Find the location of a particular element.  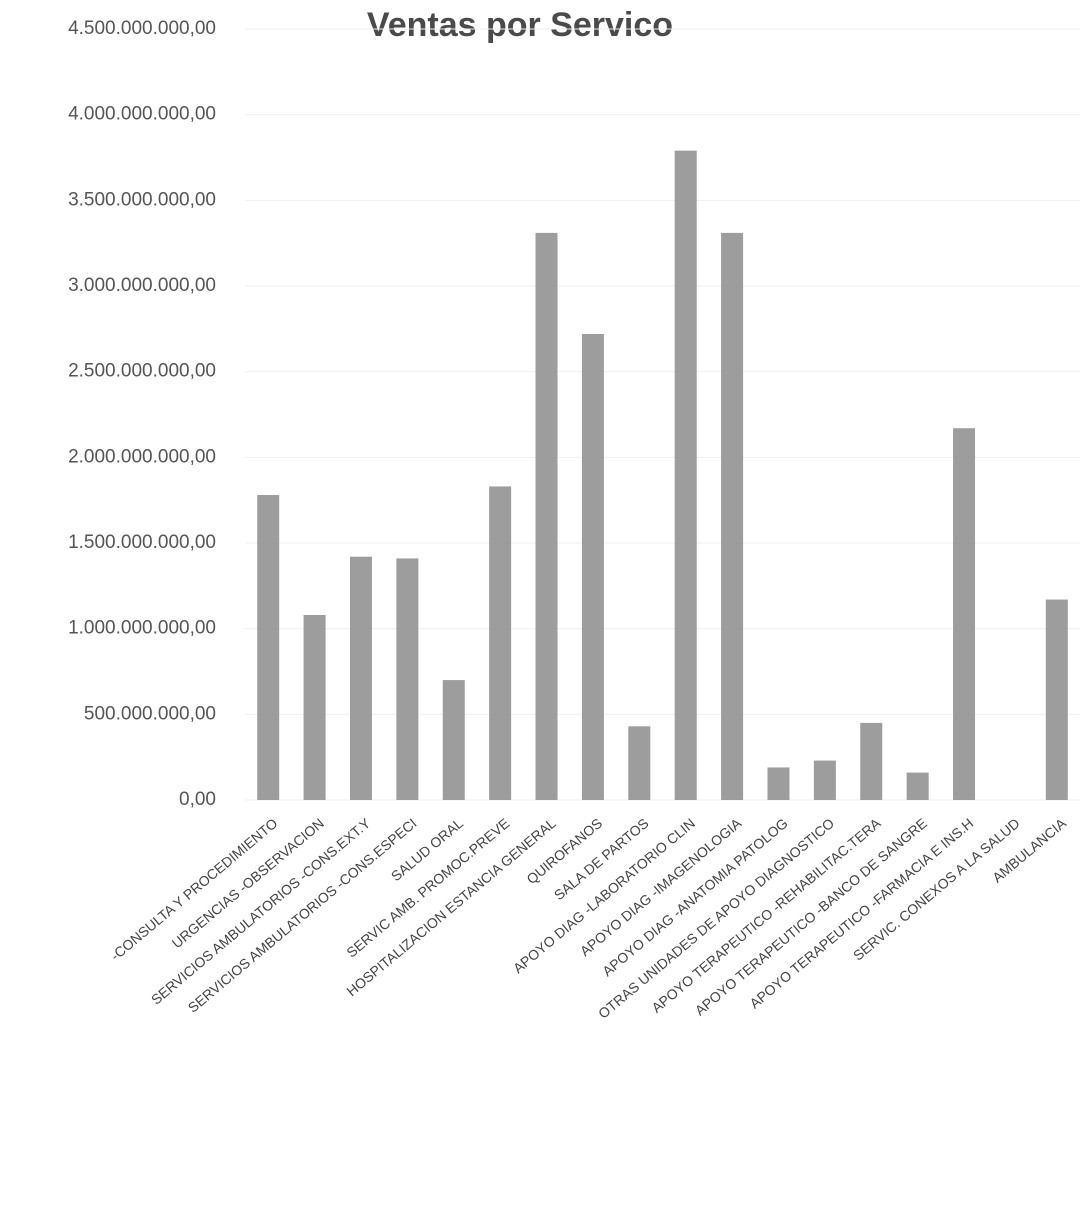

y-tick-label: 500.000.000,00 is located at coordinates (150, 713).